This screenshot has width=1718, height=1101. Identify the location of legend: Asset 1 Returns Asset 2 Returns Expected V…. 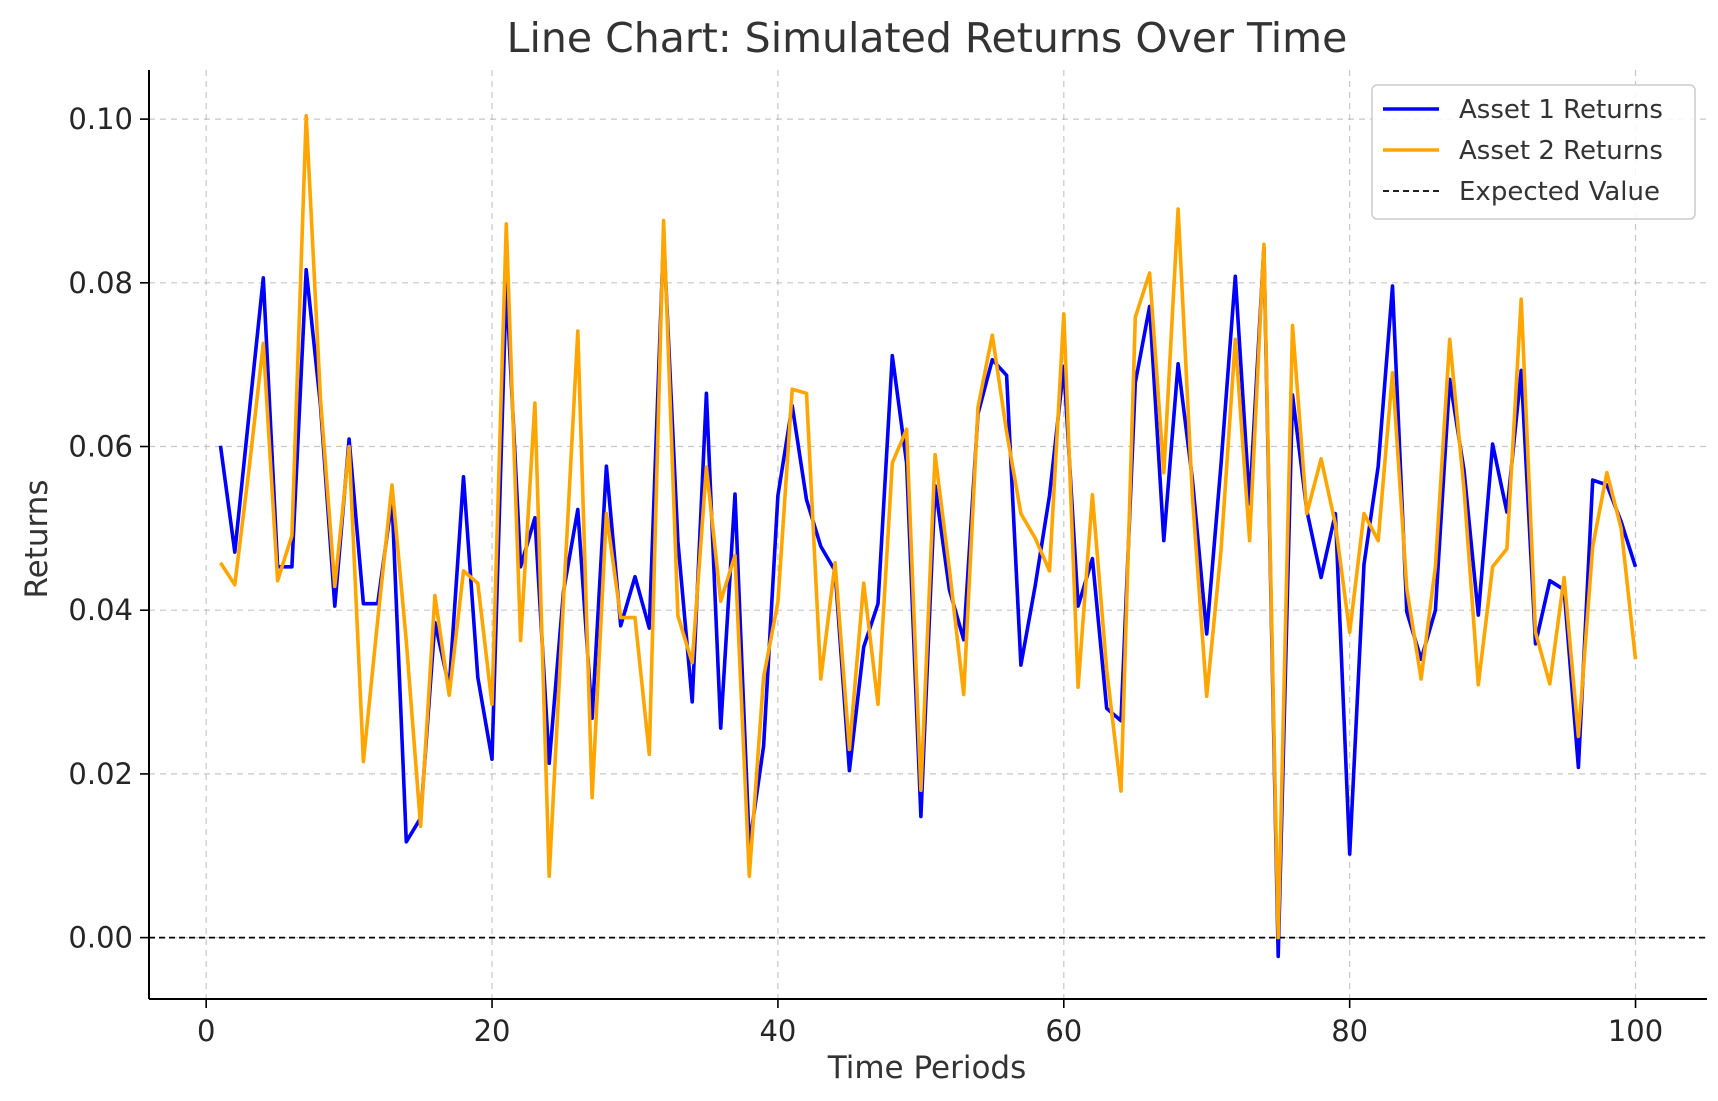
(1533, 152).